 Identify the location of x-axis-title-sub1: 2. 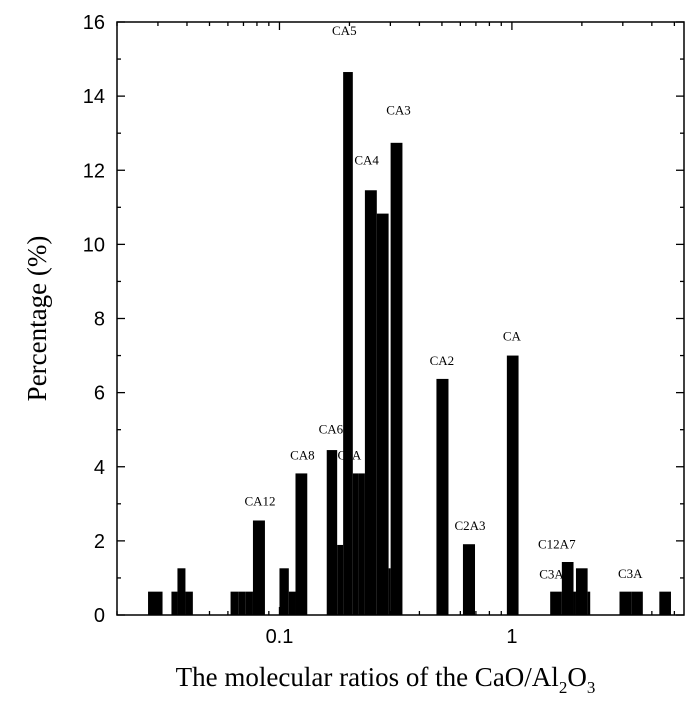
(563, 687).